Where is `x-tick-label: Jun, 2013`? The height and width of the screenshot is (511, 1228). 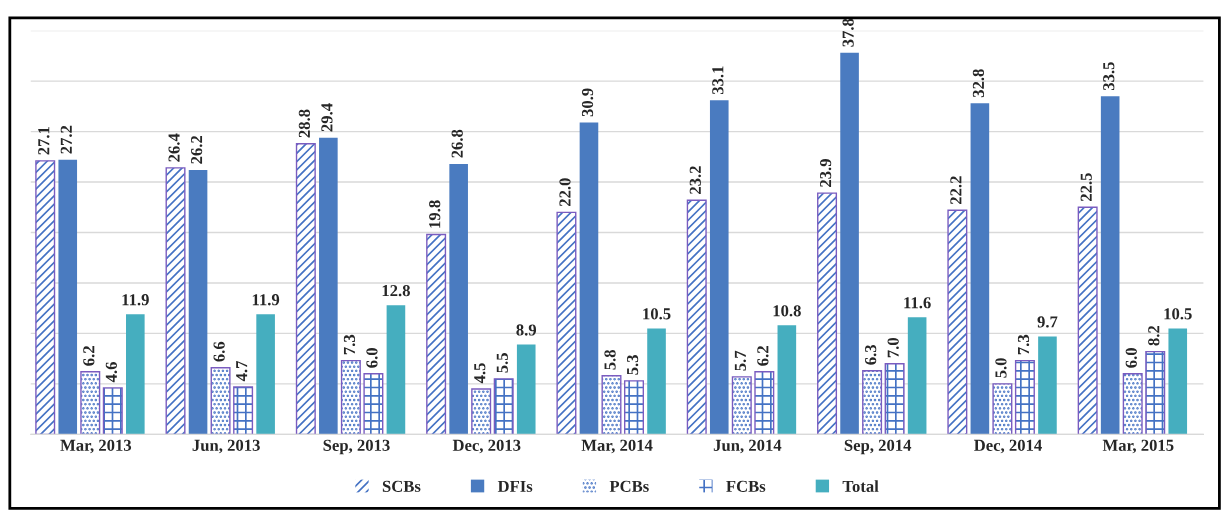 x-tick-label: Jun, 2013 is located at coordinates (226, 446).